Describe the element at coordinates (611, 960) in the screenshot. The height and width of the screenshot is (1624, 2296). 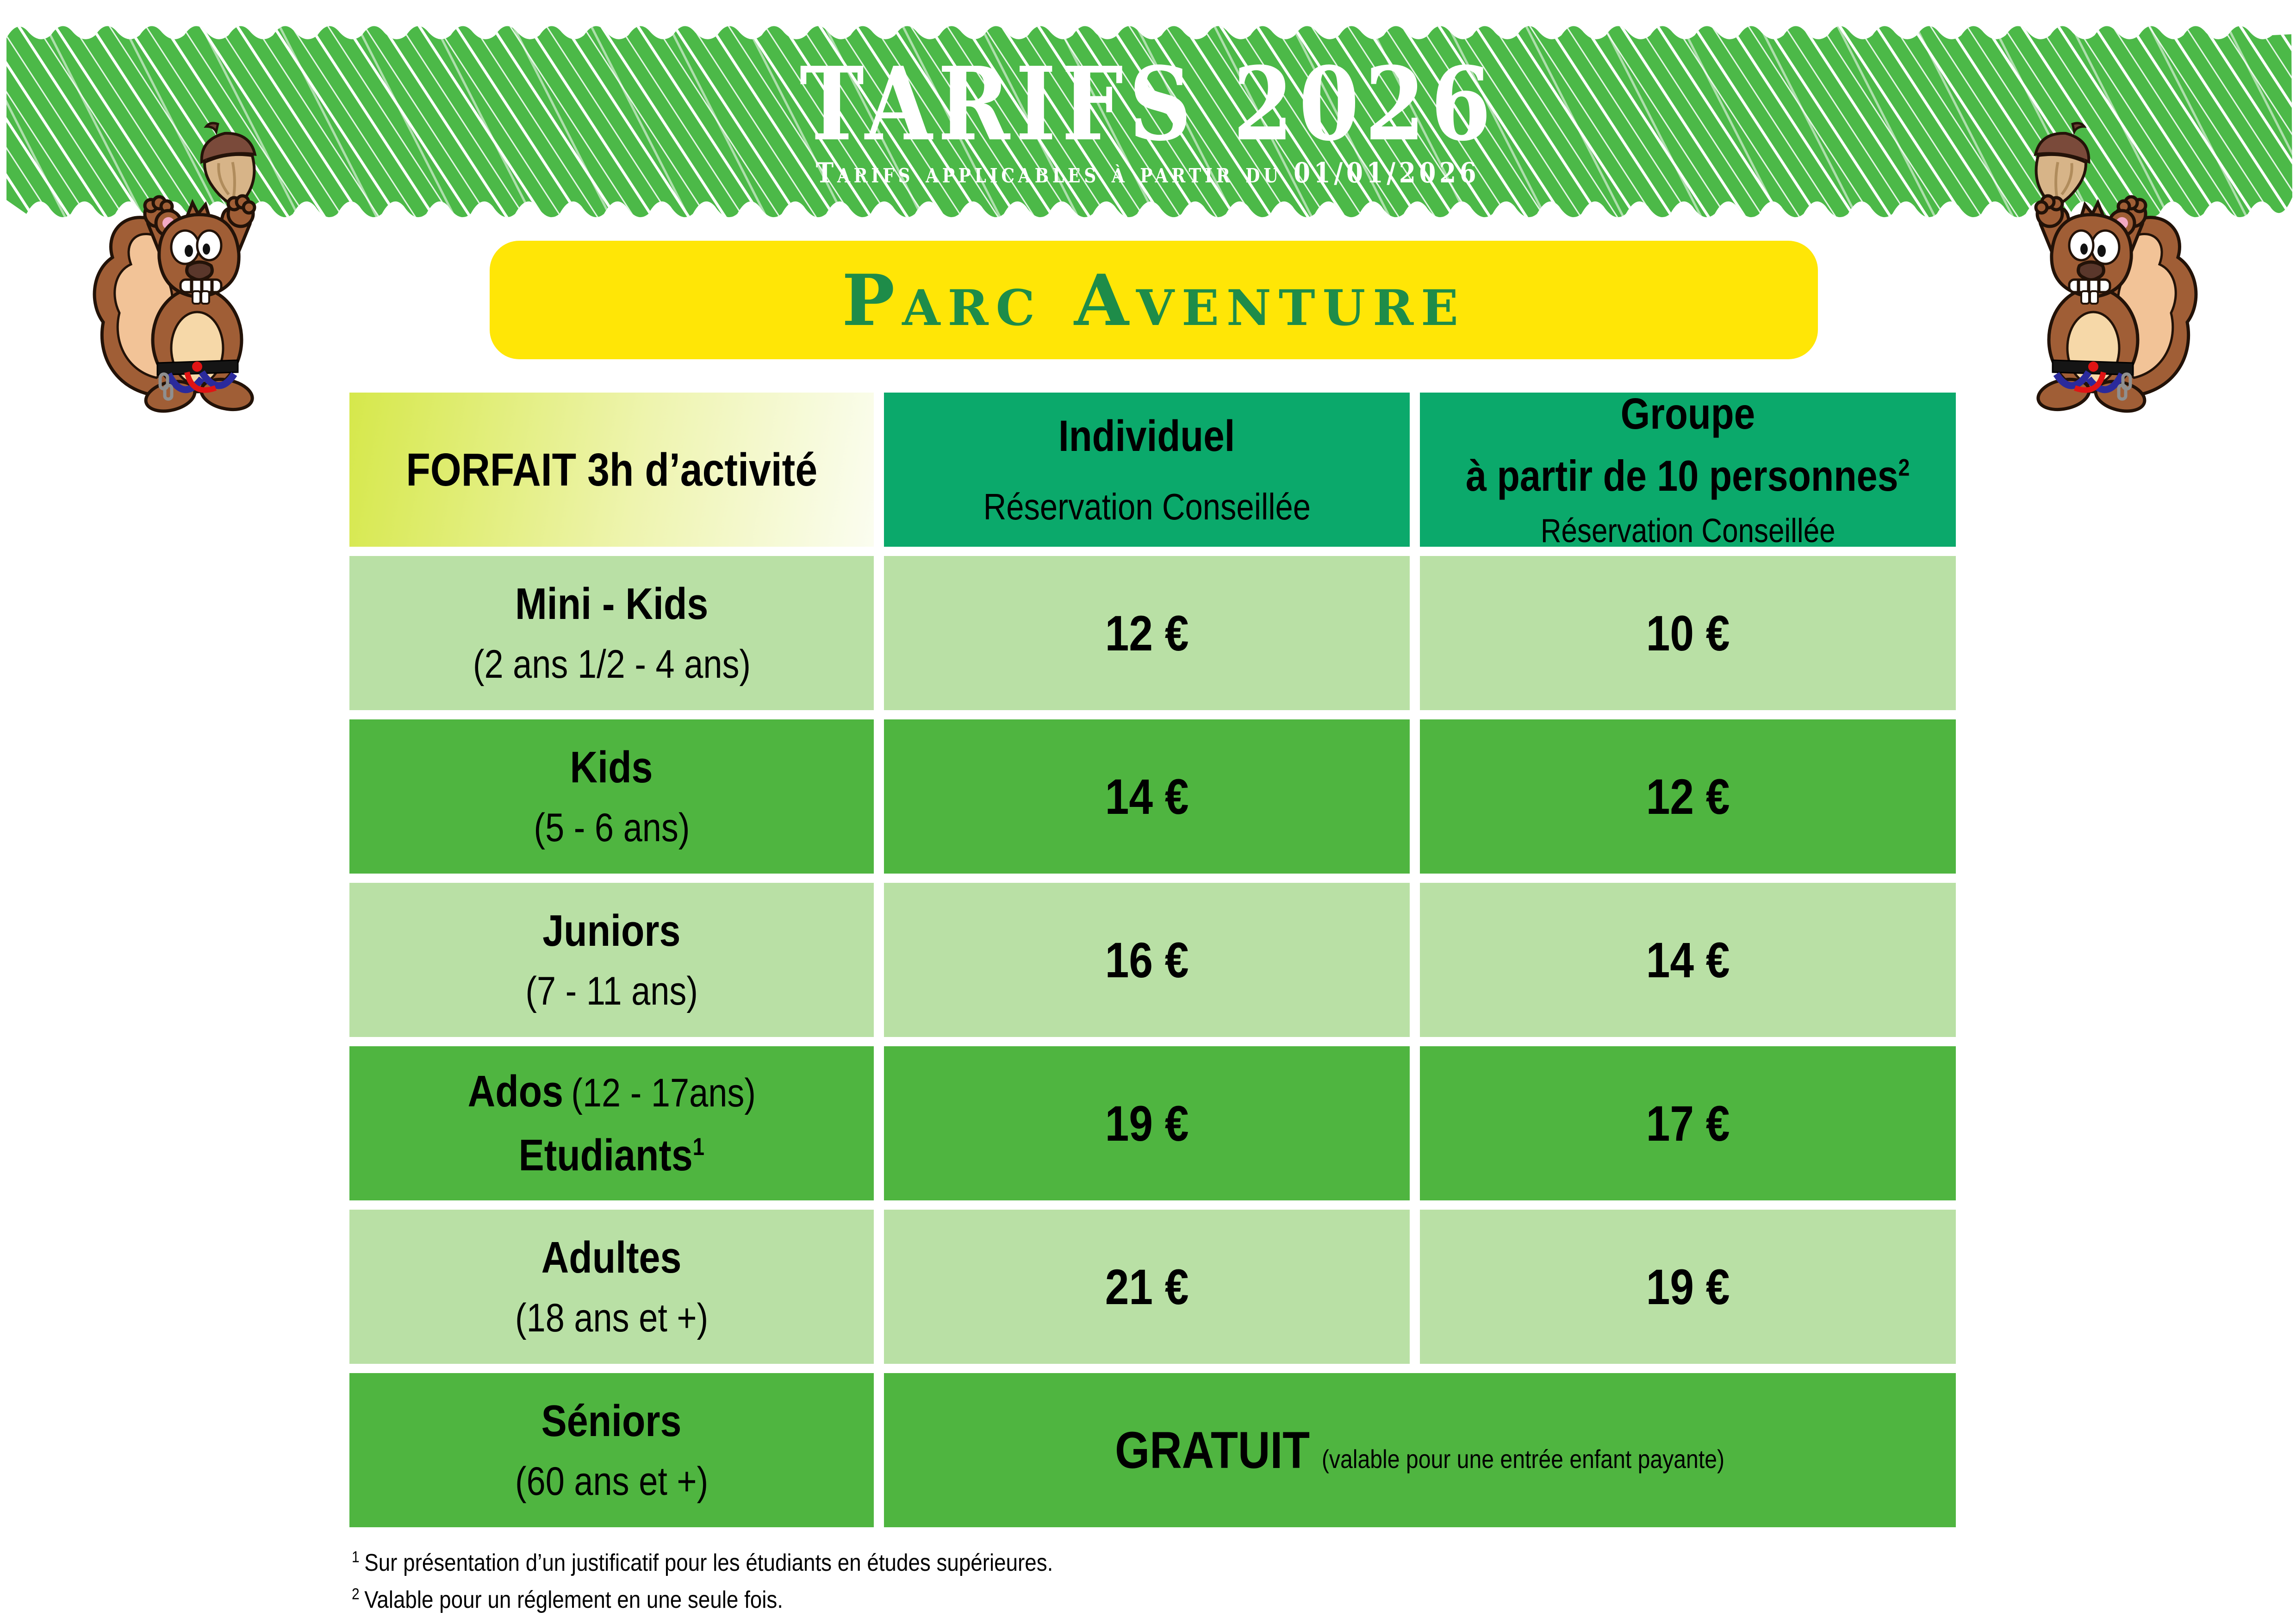
I see `row-juniors-label: Juniors (7 - 11 ans)` at that location.